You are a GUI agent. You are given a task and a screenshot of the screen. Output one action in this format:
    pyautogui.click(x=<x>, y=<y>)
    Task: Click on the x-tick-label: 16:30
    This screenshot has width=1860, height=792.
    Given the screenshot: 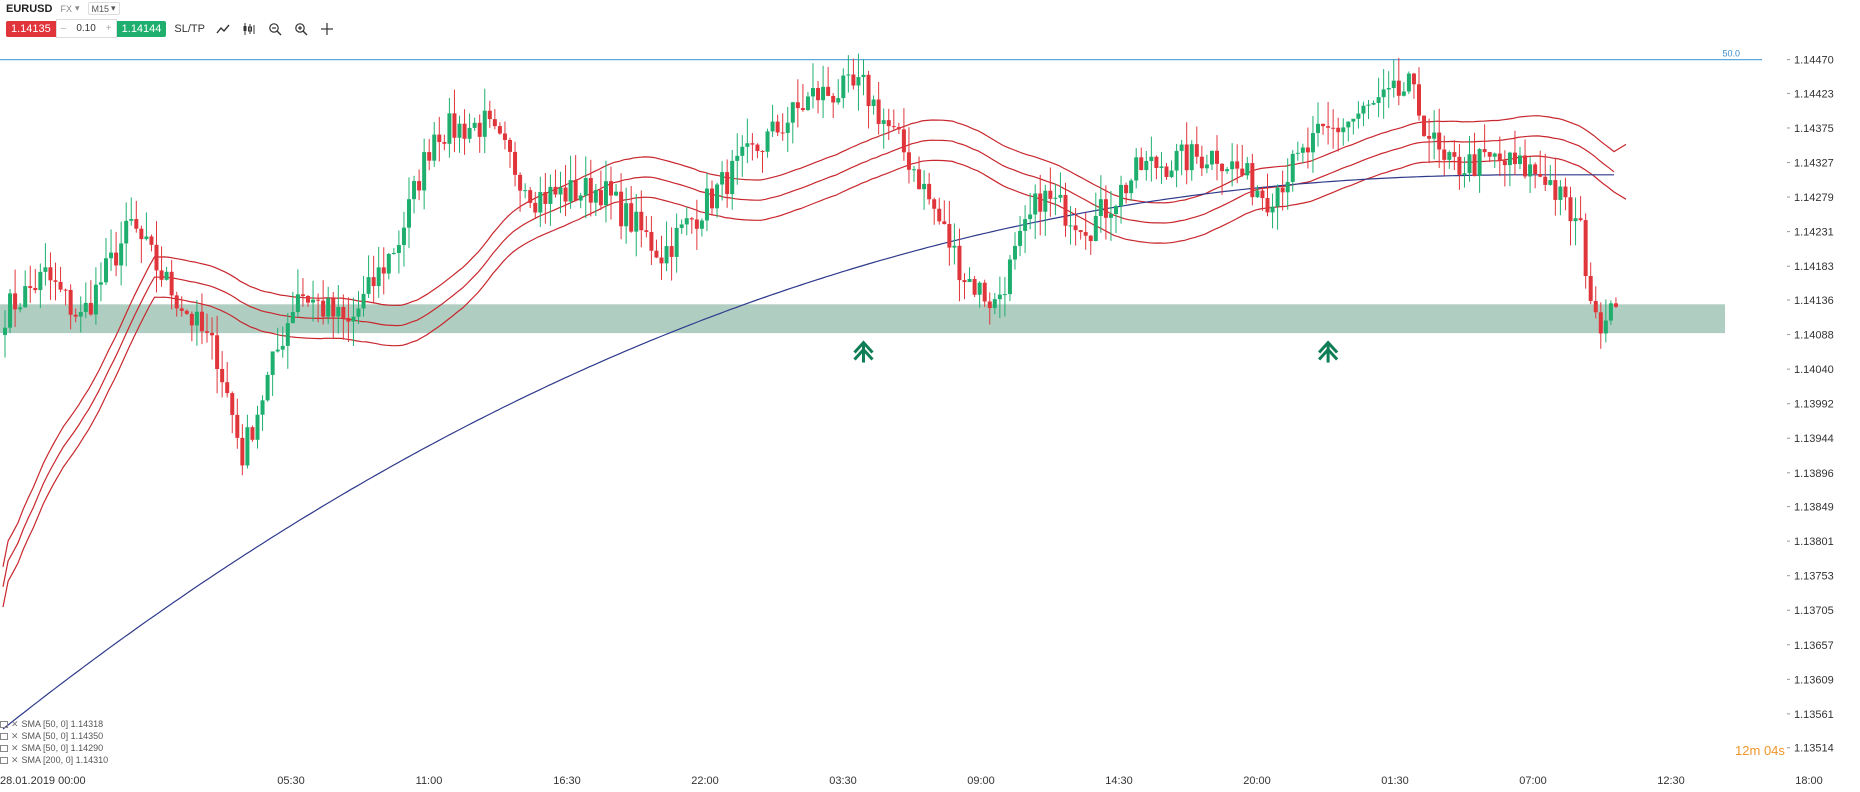 What is the action you would take?
    pyautogui.click(x=567, y=781)
    